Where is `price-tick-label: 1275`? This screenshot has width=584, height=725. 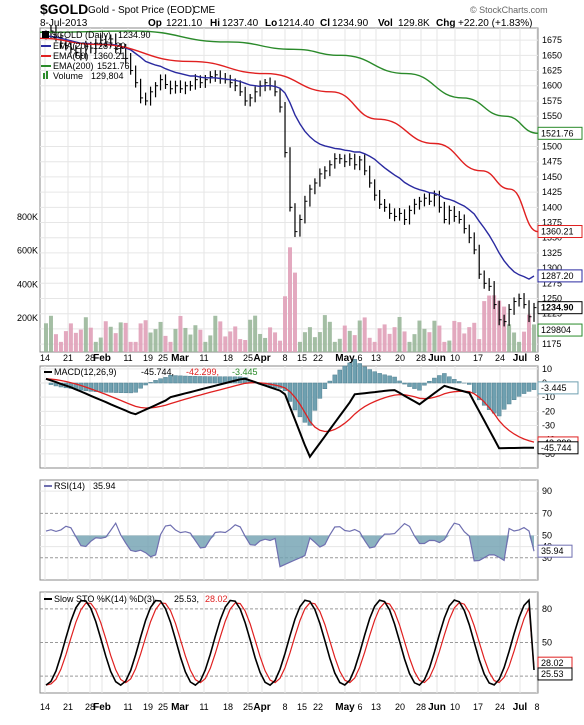
price-tick-label: 1275 is located at coordinates (552, 283).